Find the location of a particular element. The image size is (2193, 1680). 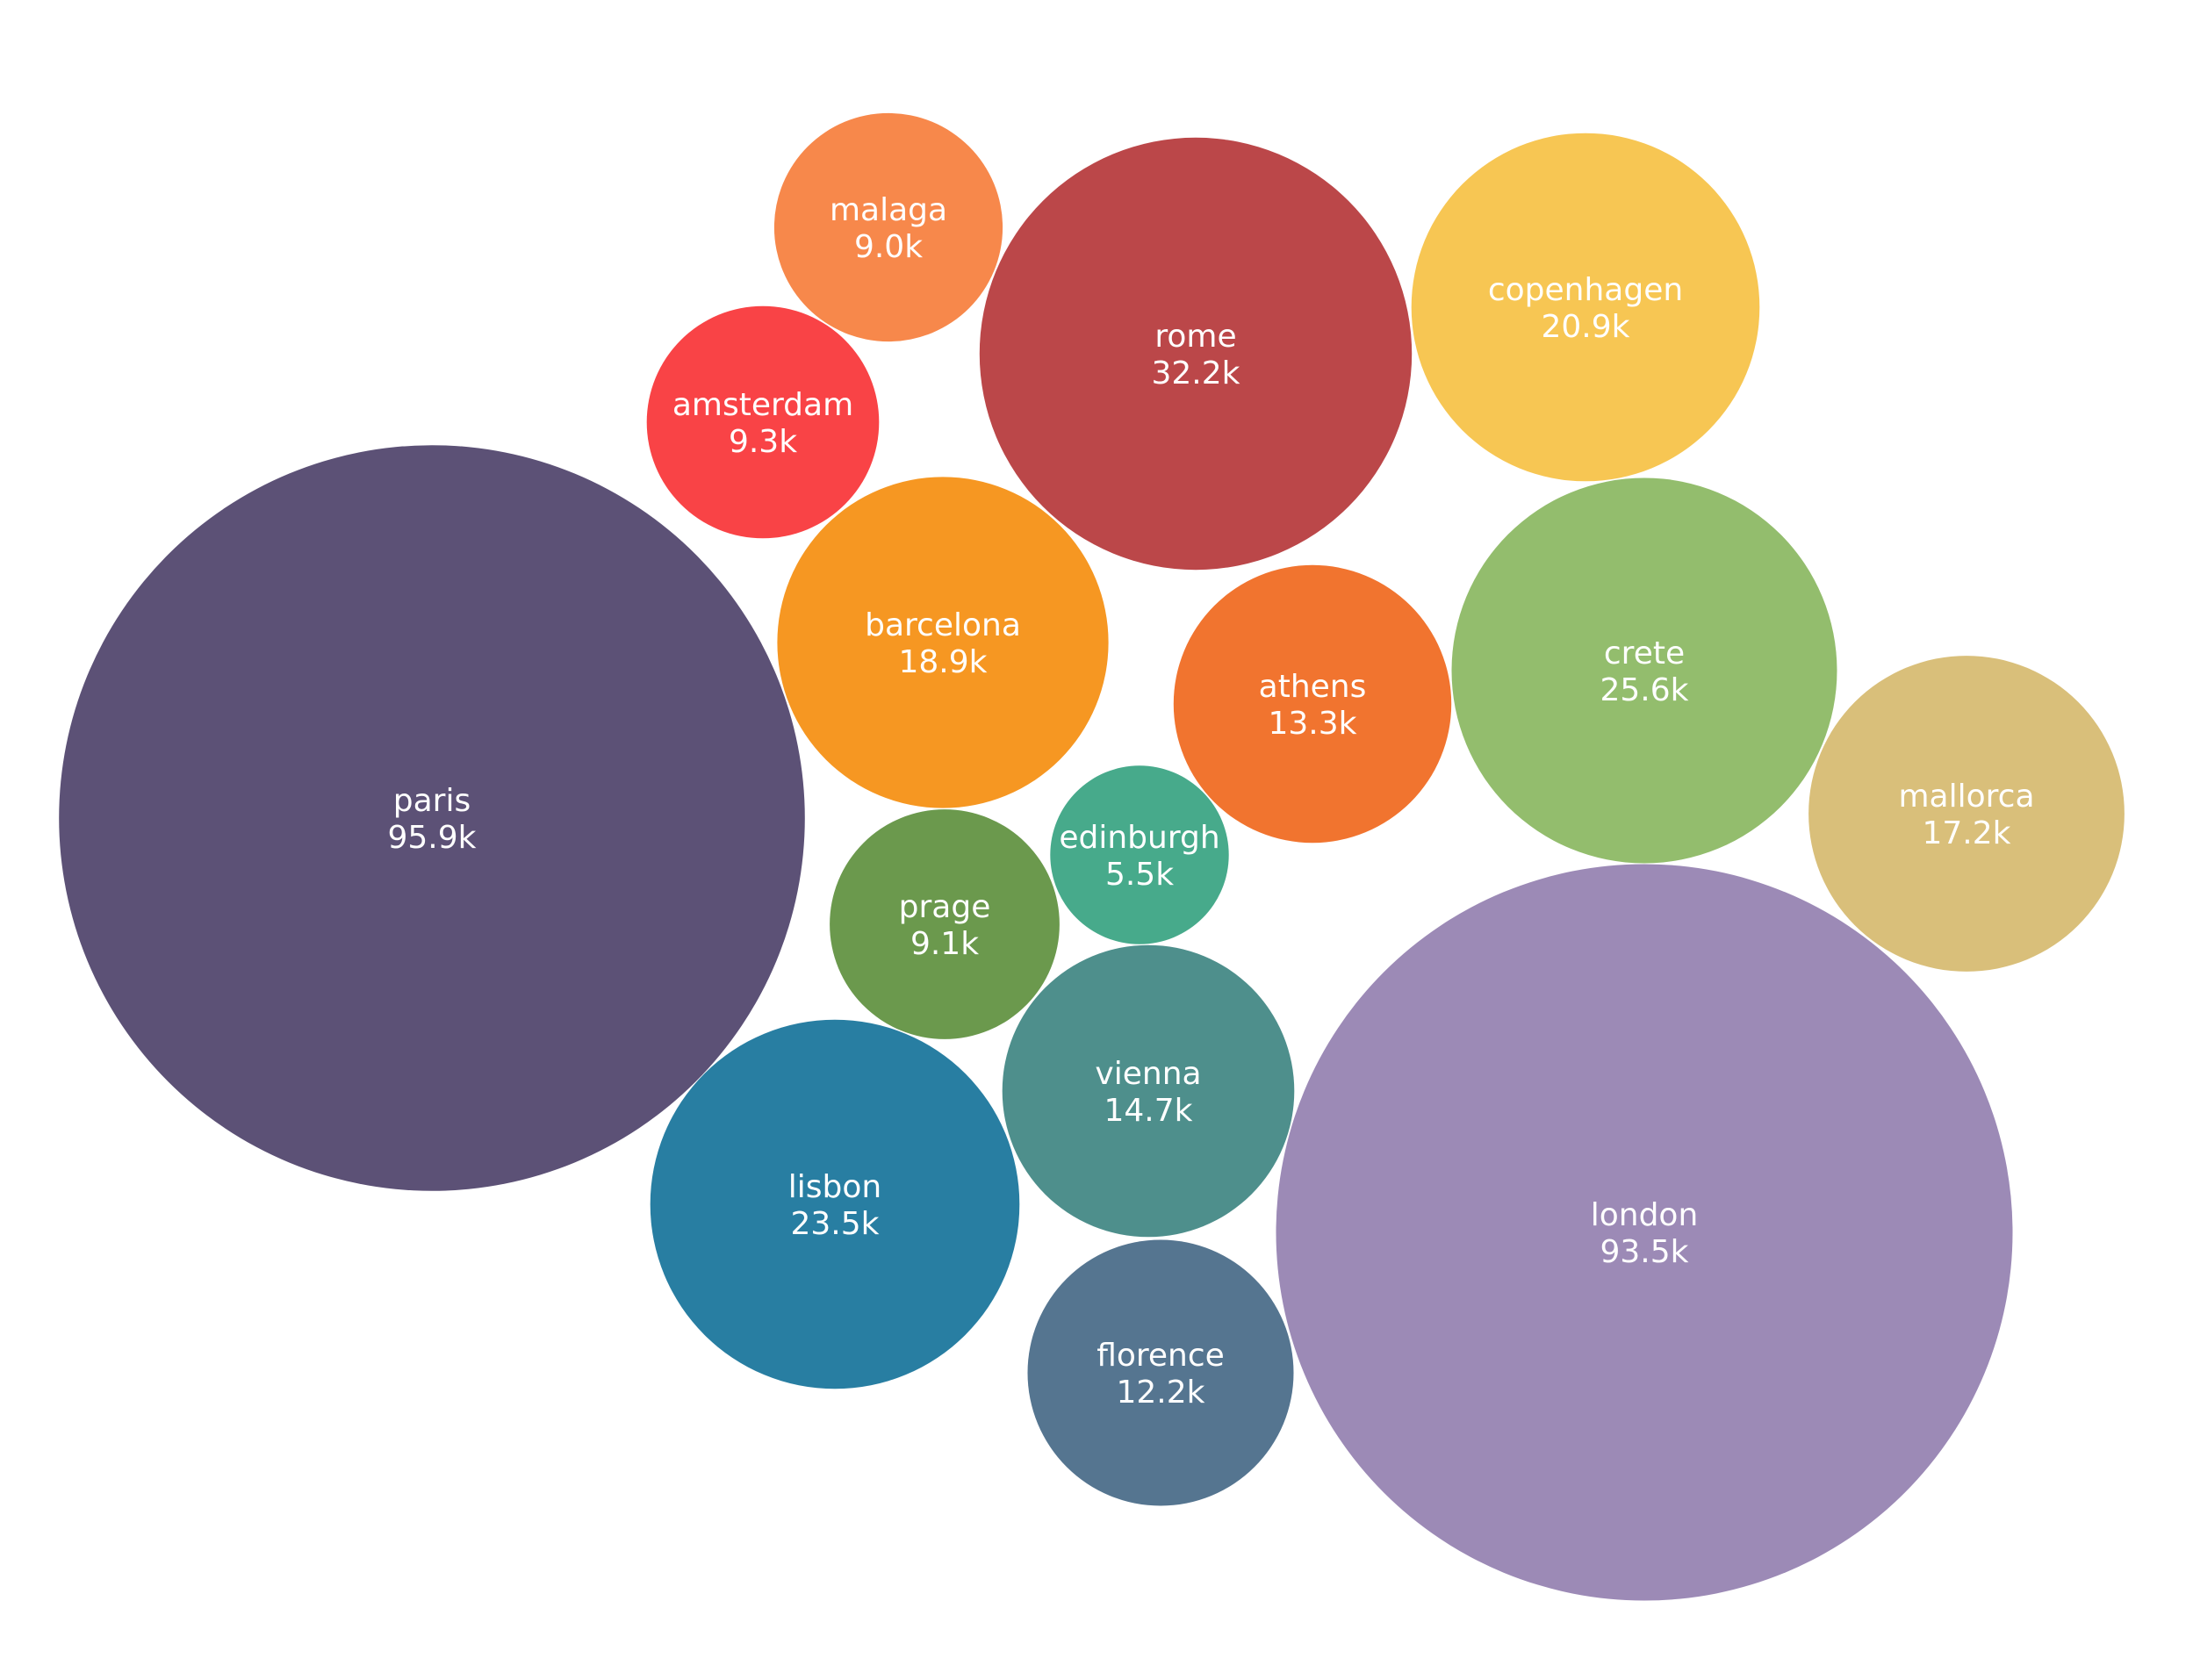

bubble-value-label: 25.6k is located at coordinates (1644, 690).